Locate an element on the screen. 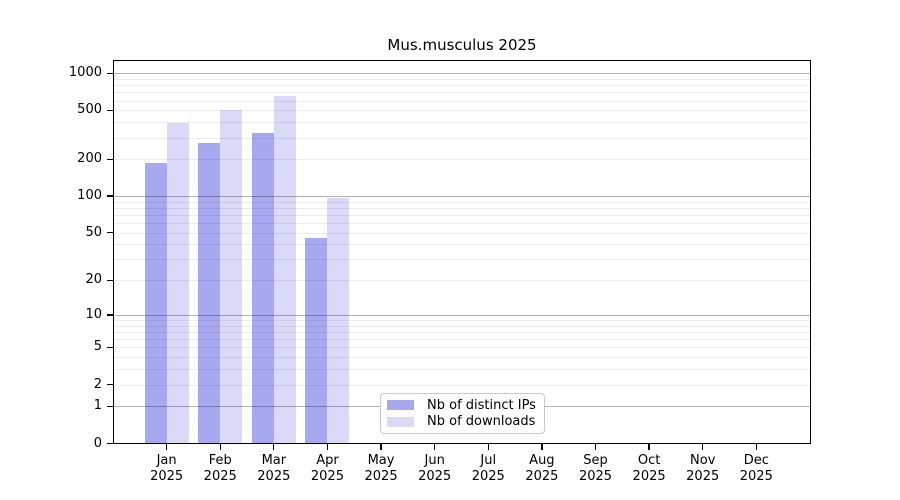 The height and width of the screenshot is (500, 900). legend-label-downloads: Nb of downloads is located at coordinates (481, 422).